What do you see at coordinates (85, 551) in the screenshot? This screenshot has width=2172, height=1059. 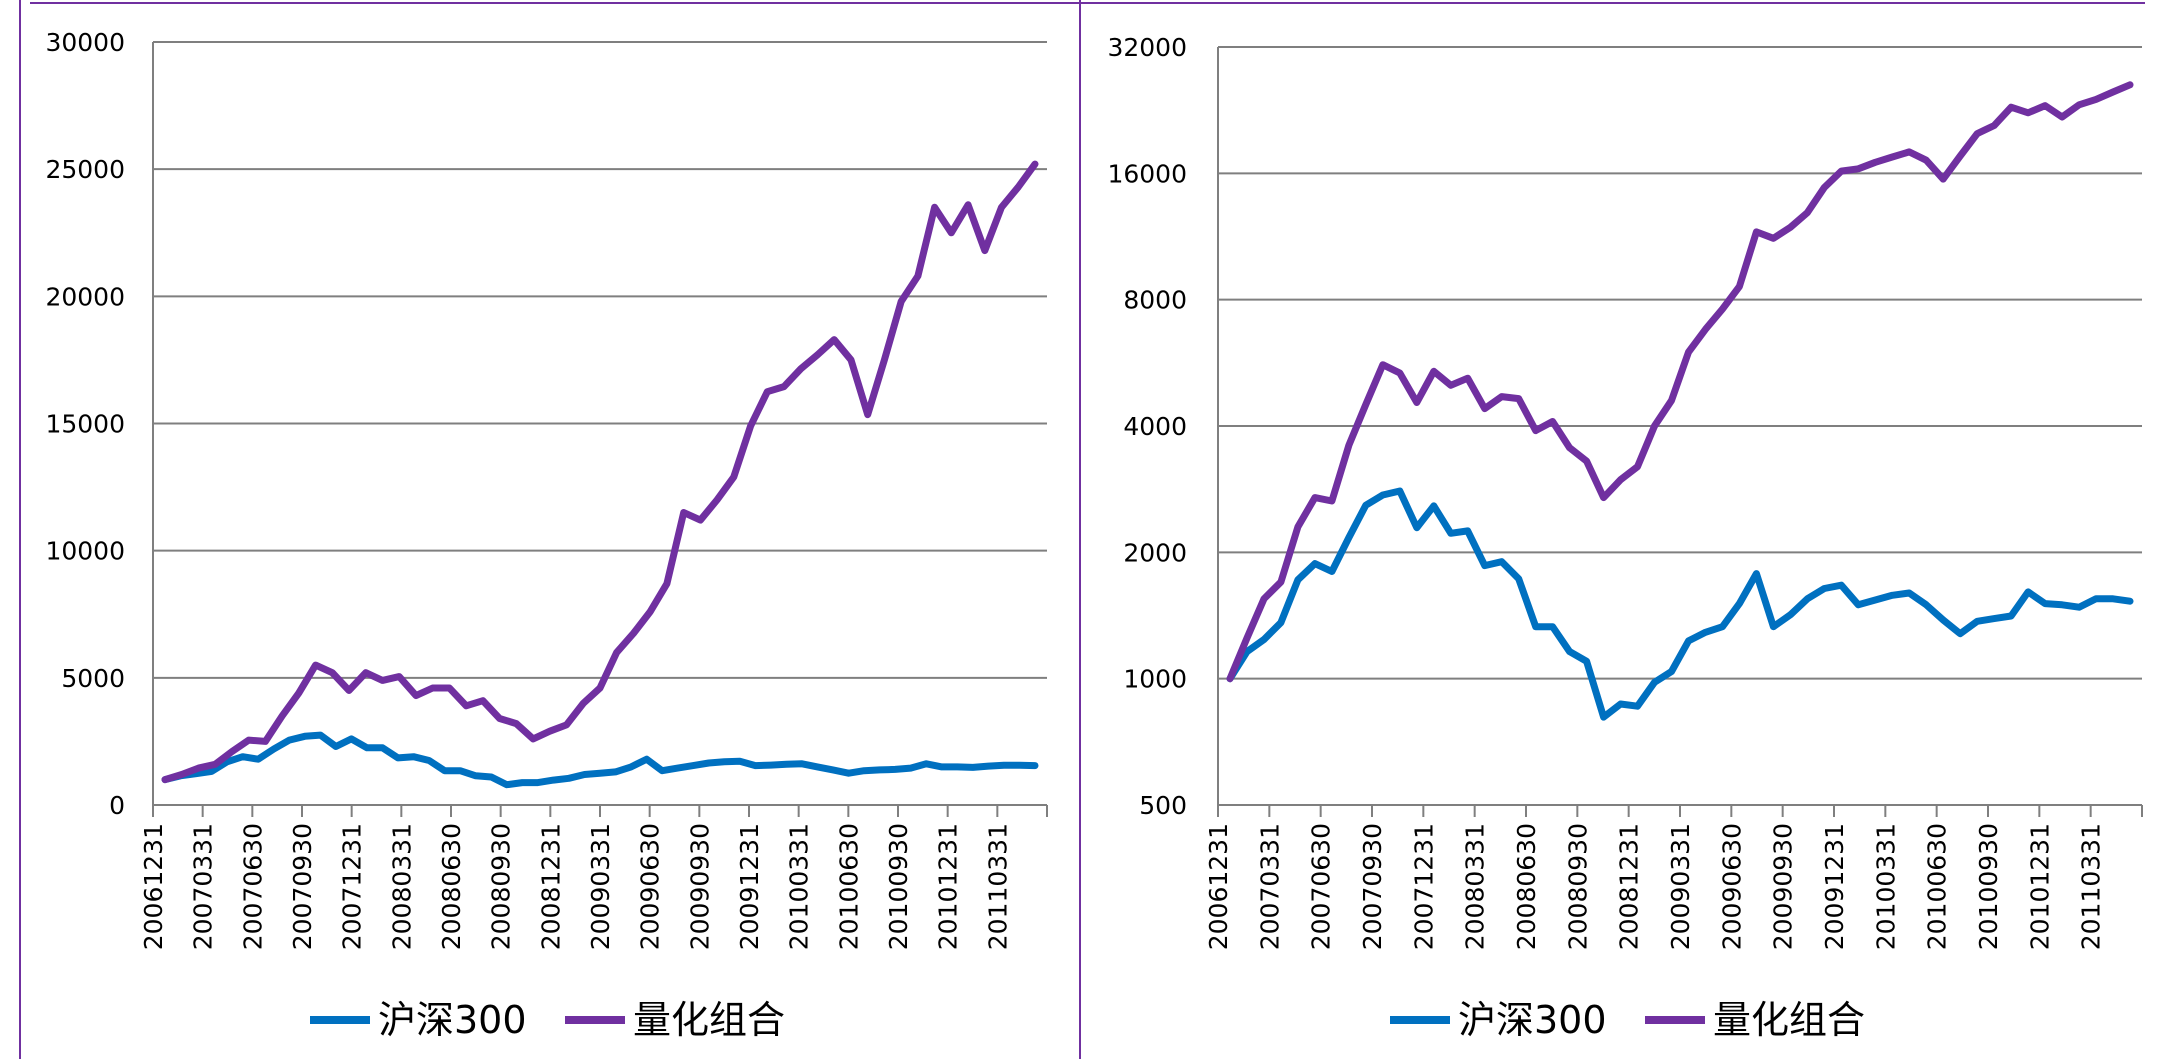 I see `y-tick-label: 10000` at bounding box center [85, 551].